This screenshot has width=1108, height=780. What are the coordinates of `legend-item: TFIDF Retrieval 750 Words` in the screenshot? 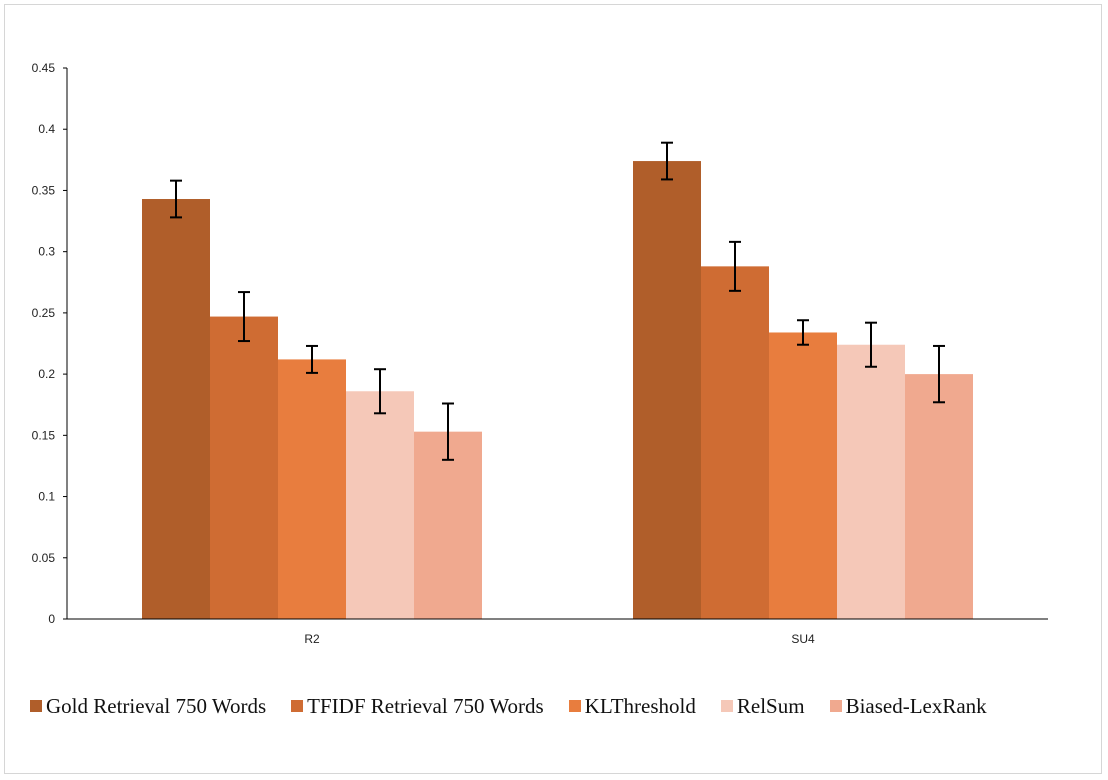 It's located at (417, 706).